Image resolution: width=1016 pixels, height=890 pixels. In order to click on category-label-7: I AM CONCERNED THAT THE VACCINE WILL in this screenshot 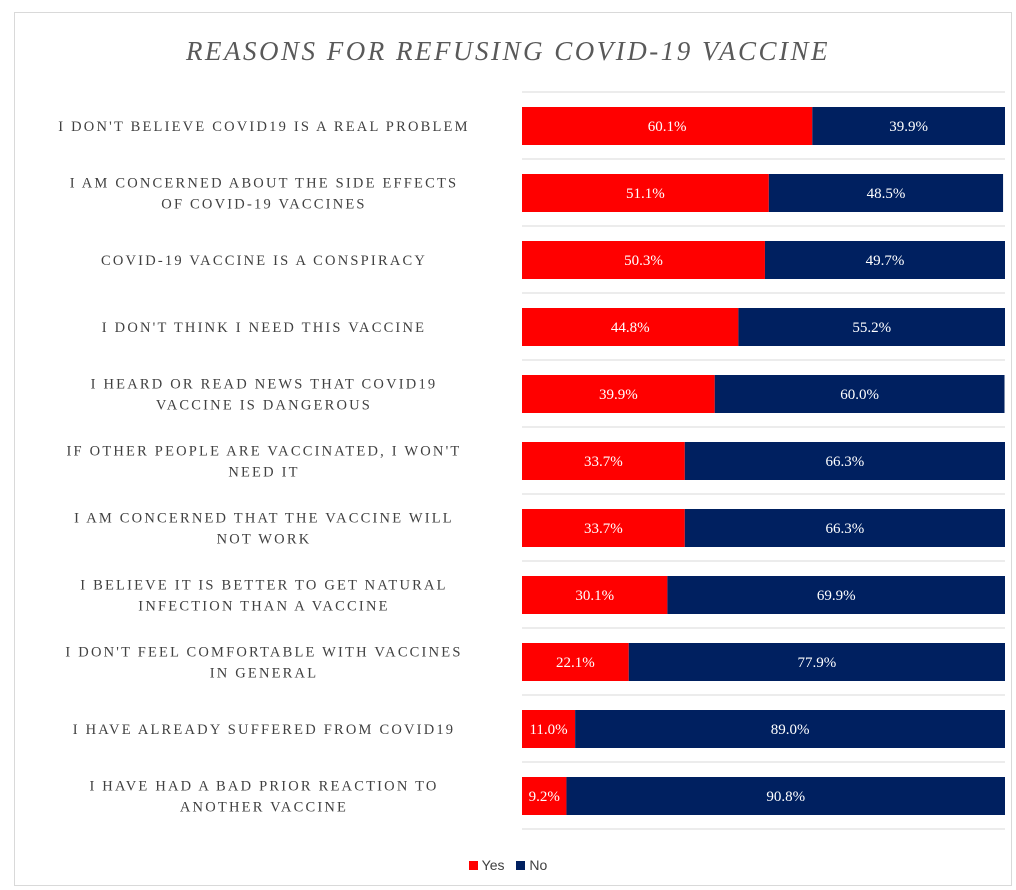, I will do `click(264, 519)`.